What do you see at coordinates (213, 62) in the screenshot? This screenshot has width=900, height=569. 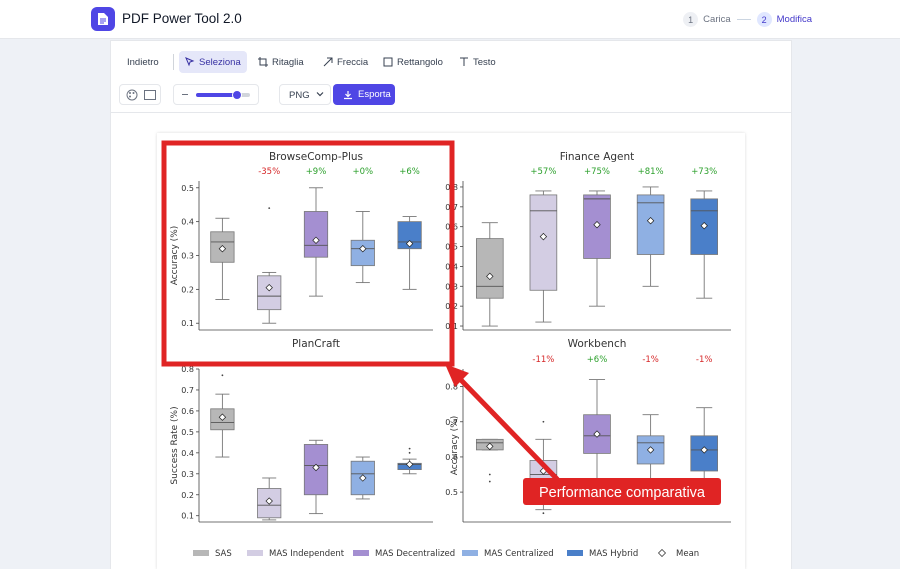 I see `select-tool-button: Seleziona` at bounding box center [213, 62].